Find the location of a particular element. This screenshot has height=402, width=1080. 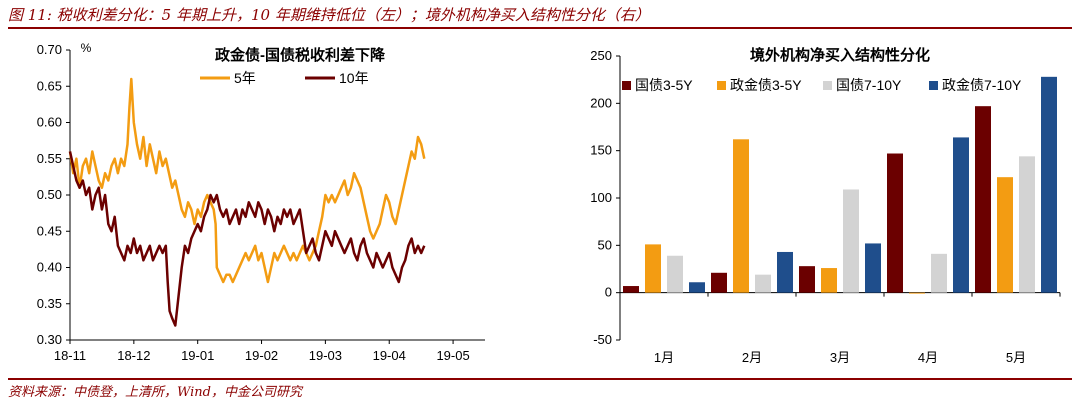

y-tick-label: 0.40 is located at coordinates (49, 267).